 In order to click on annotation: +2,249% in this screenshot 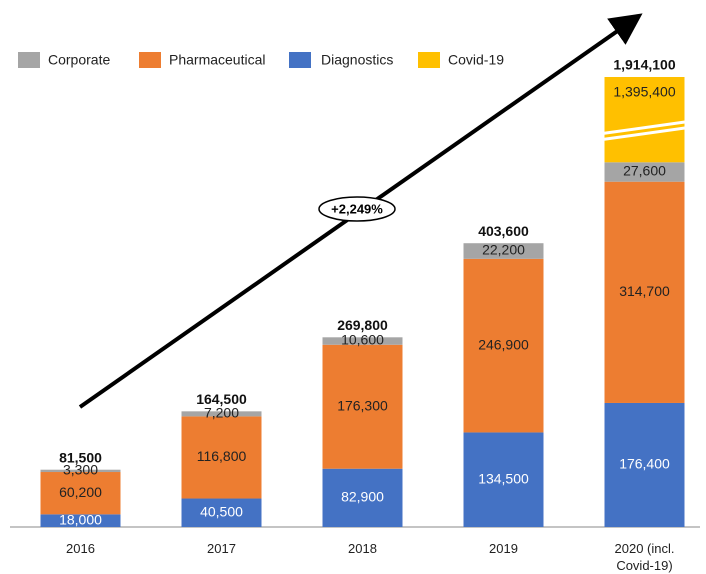, I will do `click(357, 208)`.